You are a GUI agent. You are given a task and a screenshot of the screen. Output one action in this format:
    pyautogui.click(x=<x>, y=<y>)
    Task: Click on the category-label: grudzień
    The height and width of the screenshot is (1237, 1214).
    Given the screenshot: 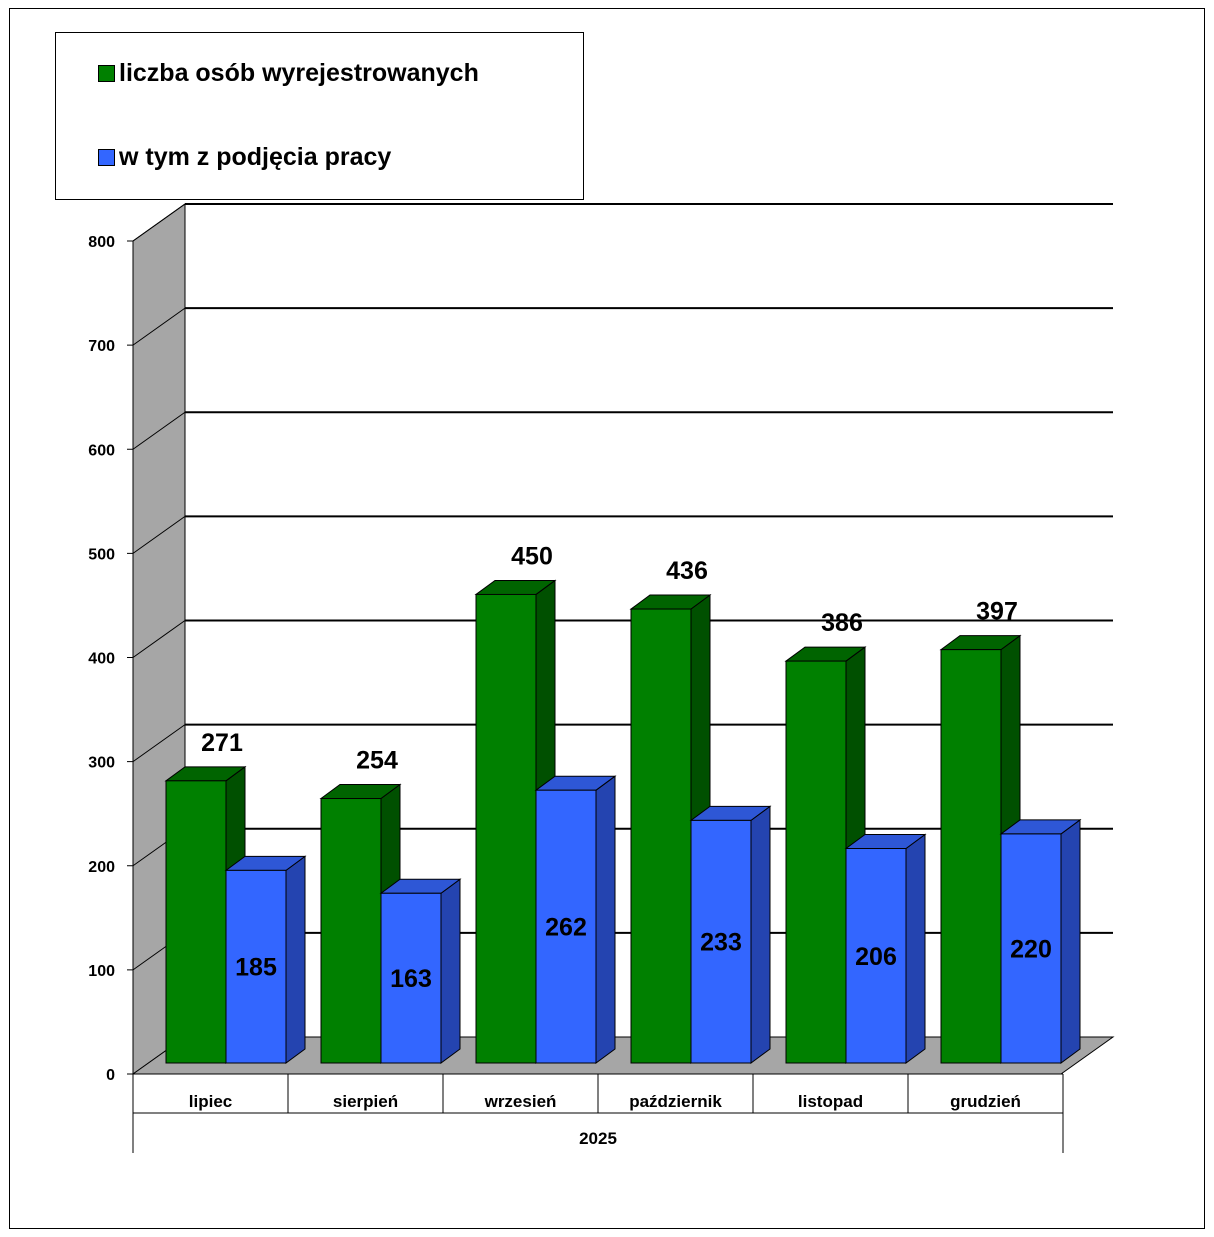 What is the action you would take?
    pyautogui.click(x=985, y=1101)
    